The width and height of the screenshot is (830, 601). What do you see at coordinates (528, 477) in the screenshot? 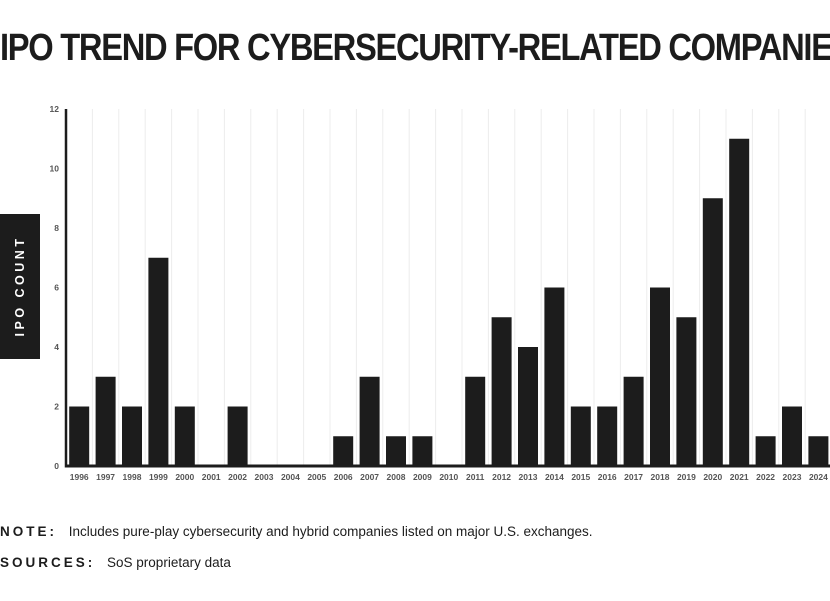
I see `x-tick-label: 2013` at bounding box center [528, 477].